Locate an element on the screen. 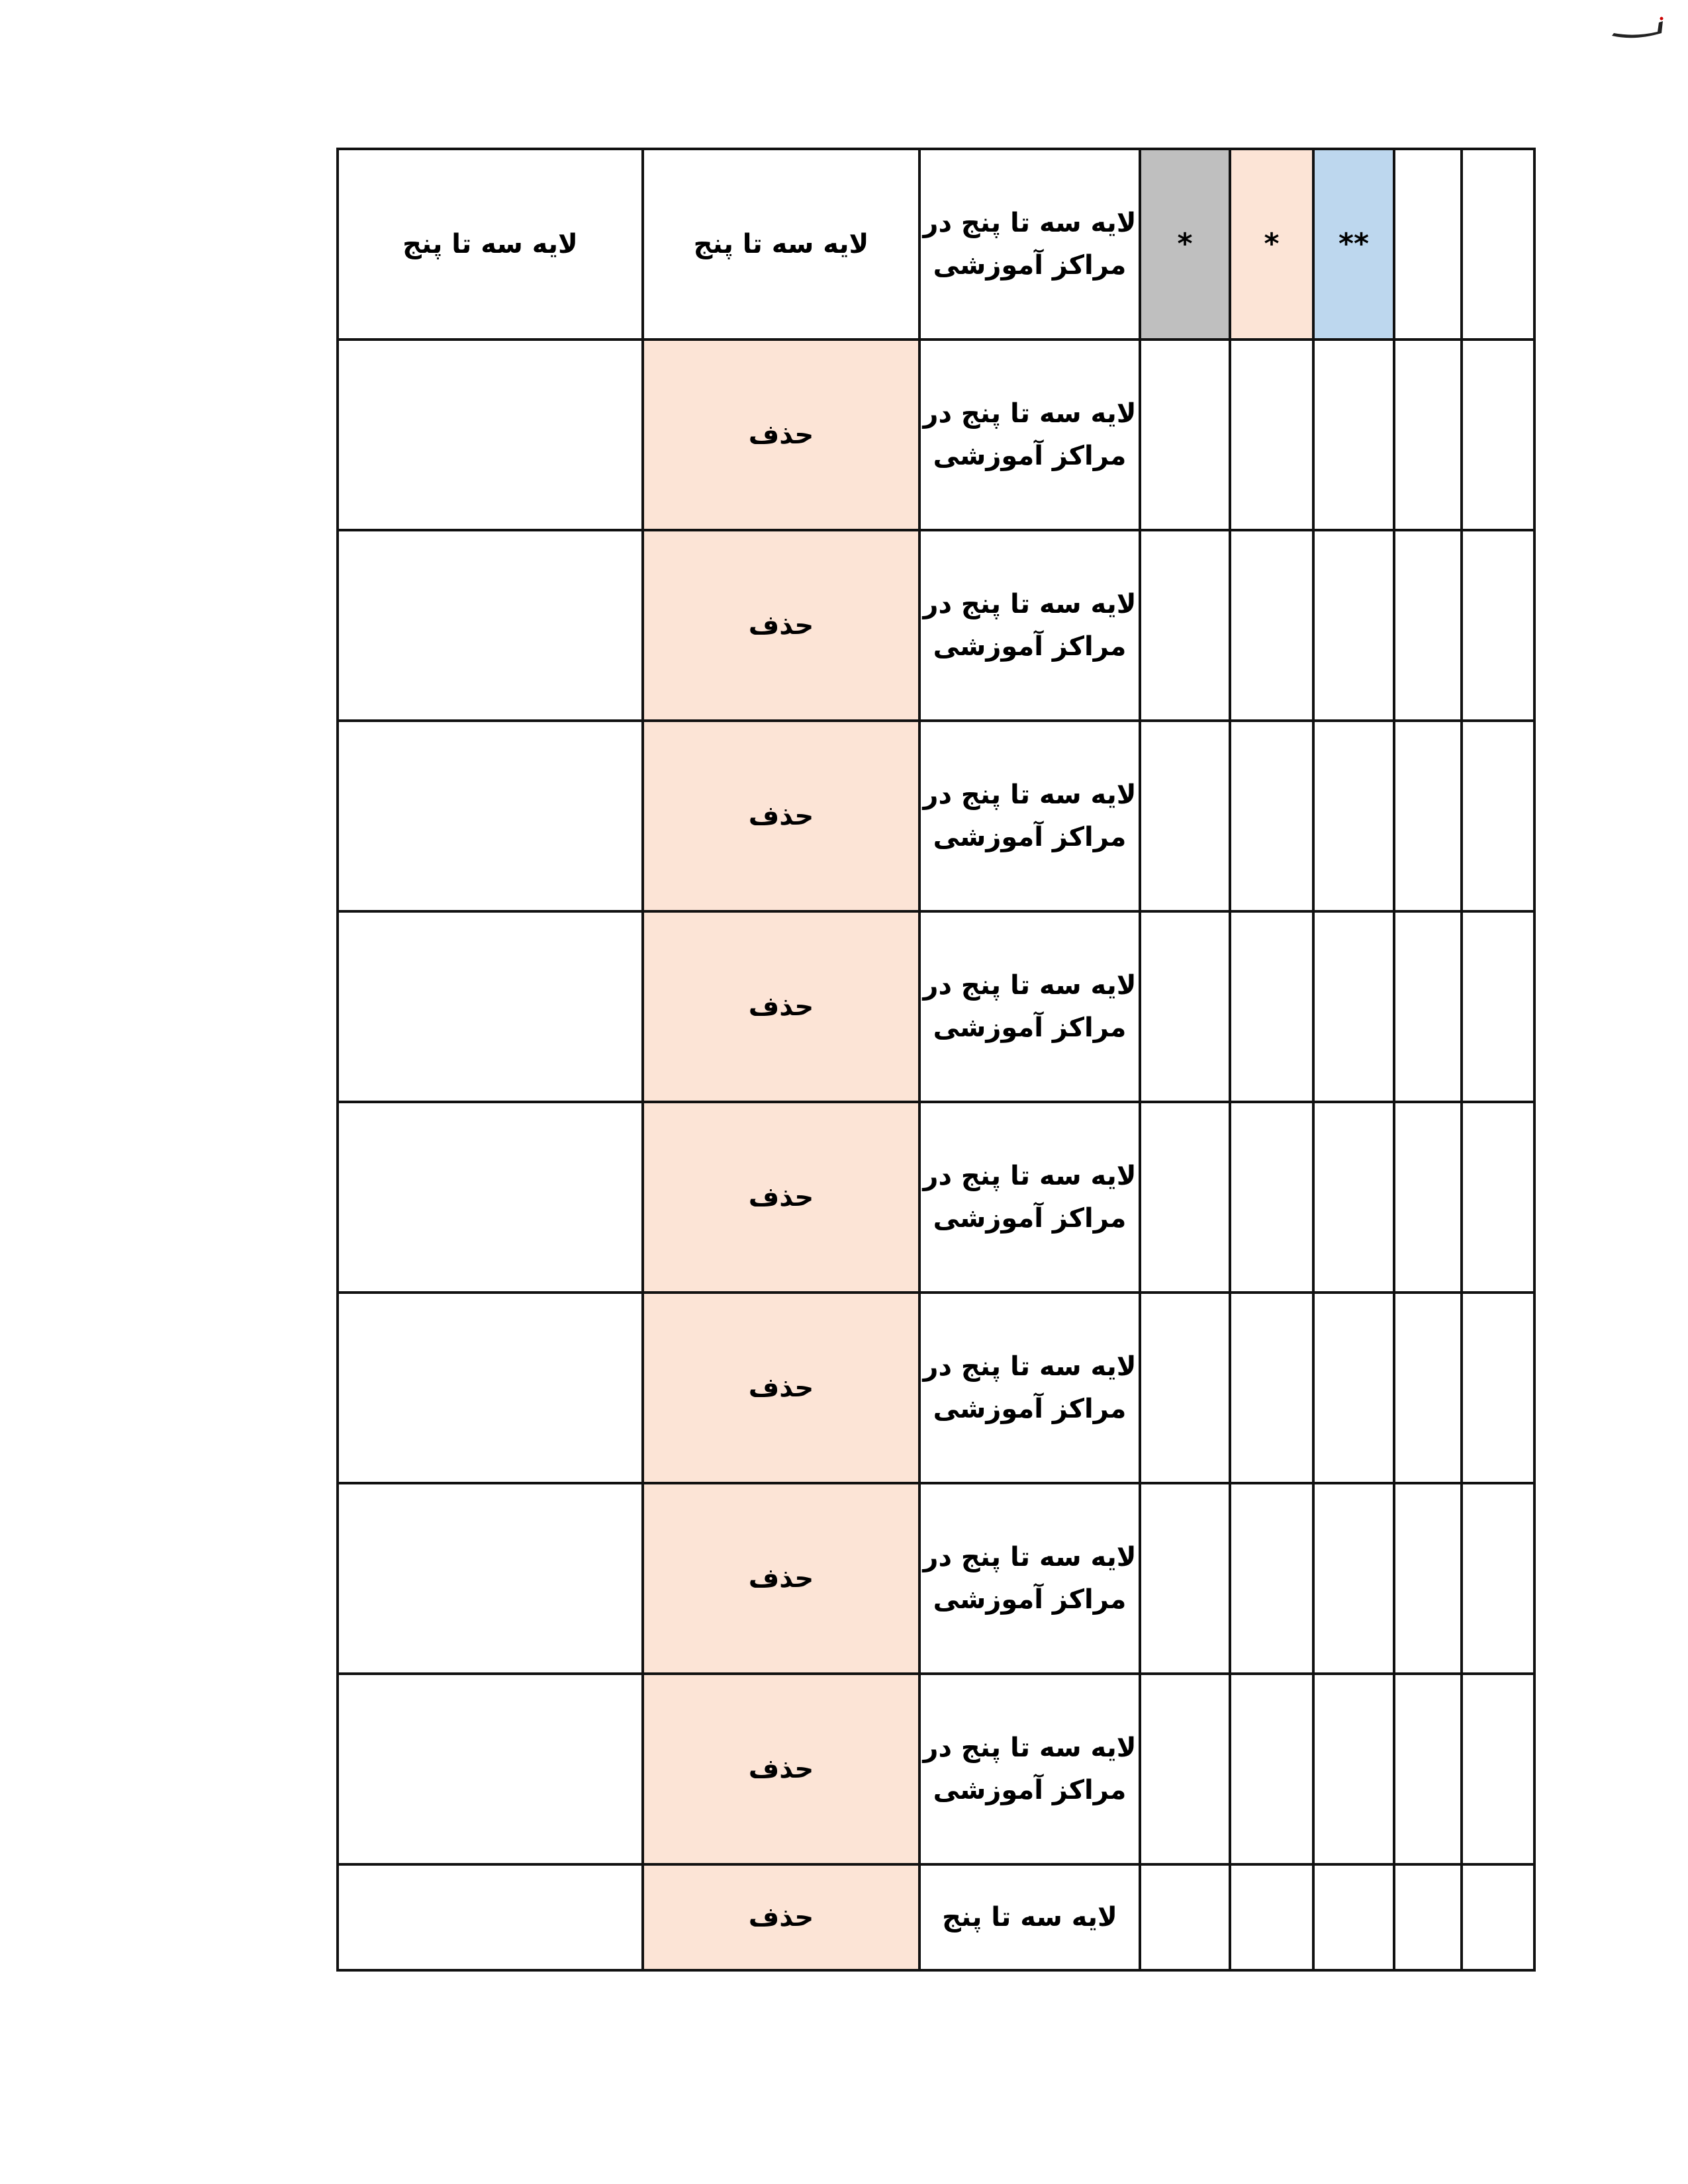 This screenshot has width=1688, height=2184. table-row: حذف لایه سه تا پنج is located at coordinates (936, 1917).